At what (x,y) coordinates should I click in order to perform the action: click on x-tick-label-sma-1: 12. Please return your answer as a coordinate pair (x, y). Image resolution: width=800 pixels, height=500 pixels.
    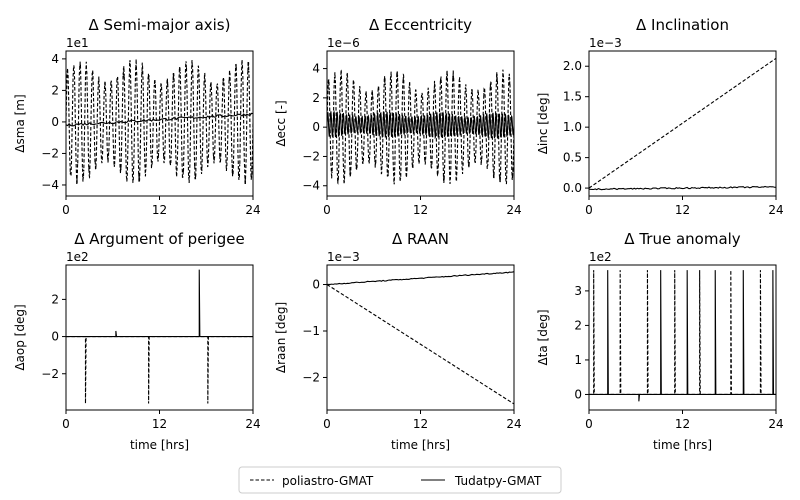
    Looking at the image, I should click on (159, 210).